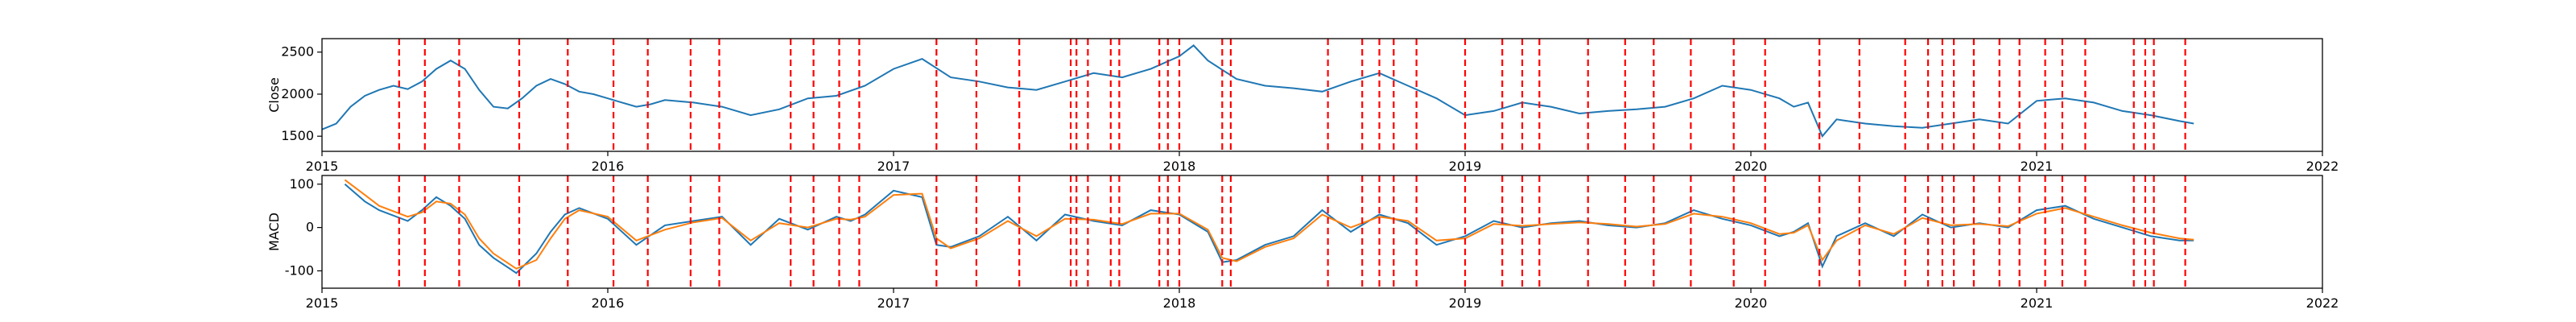 This screenshot has width=2576, height=322. Describe the element at coordinates (310, 227) in the screenshot. I see `y-tick-label: 0` at that location.